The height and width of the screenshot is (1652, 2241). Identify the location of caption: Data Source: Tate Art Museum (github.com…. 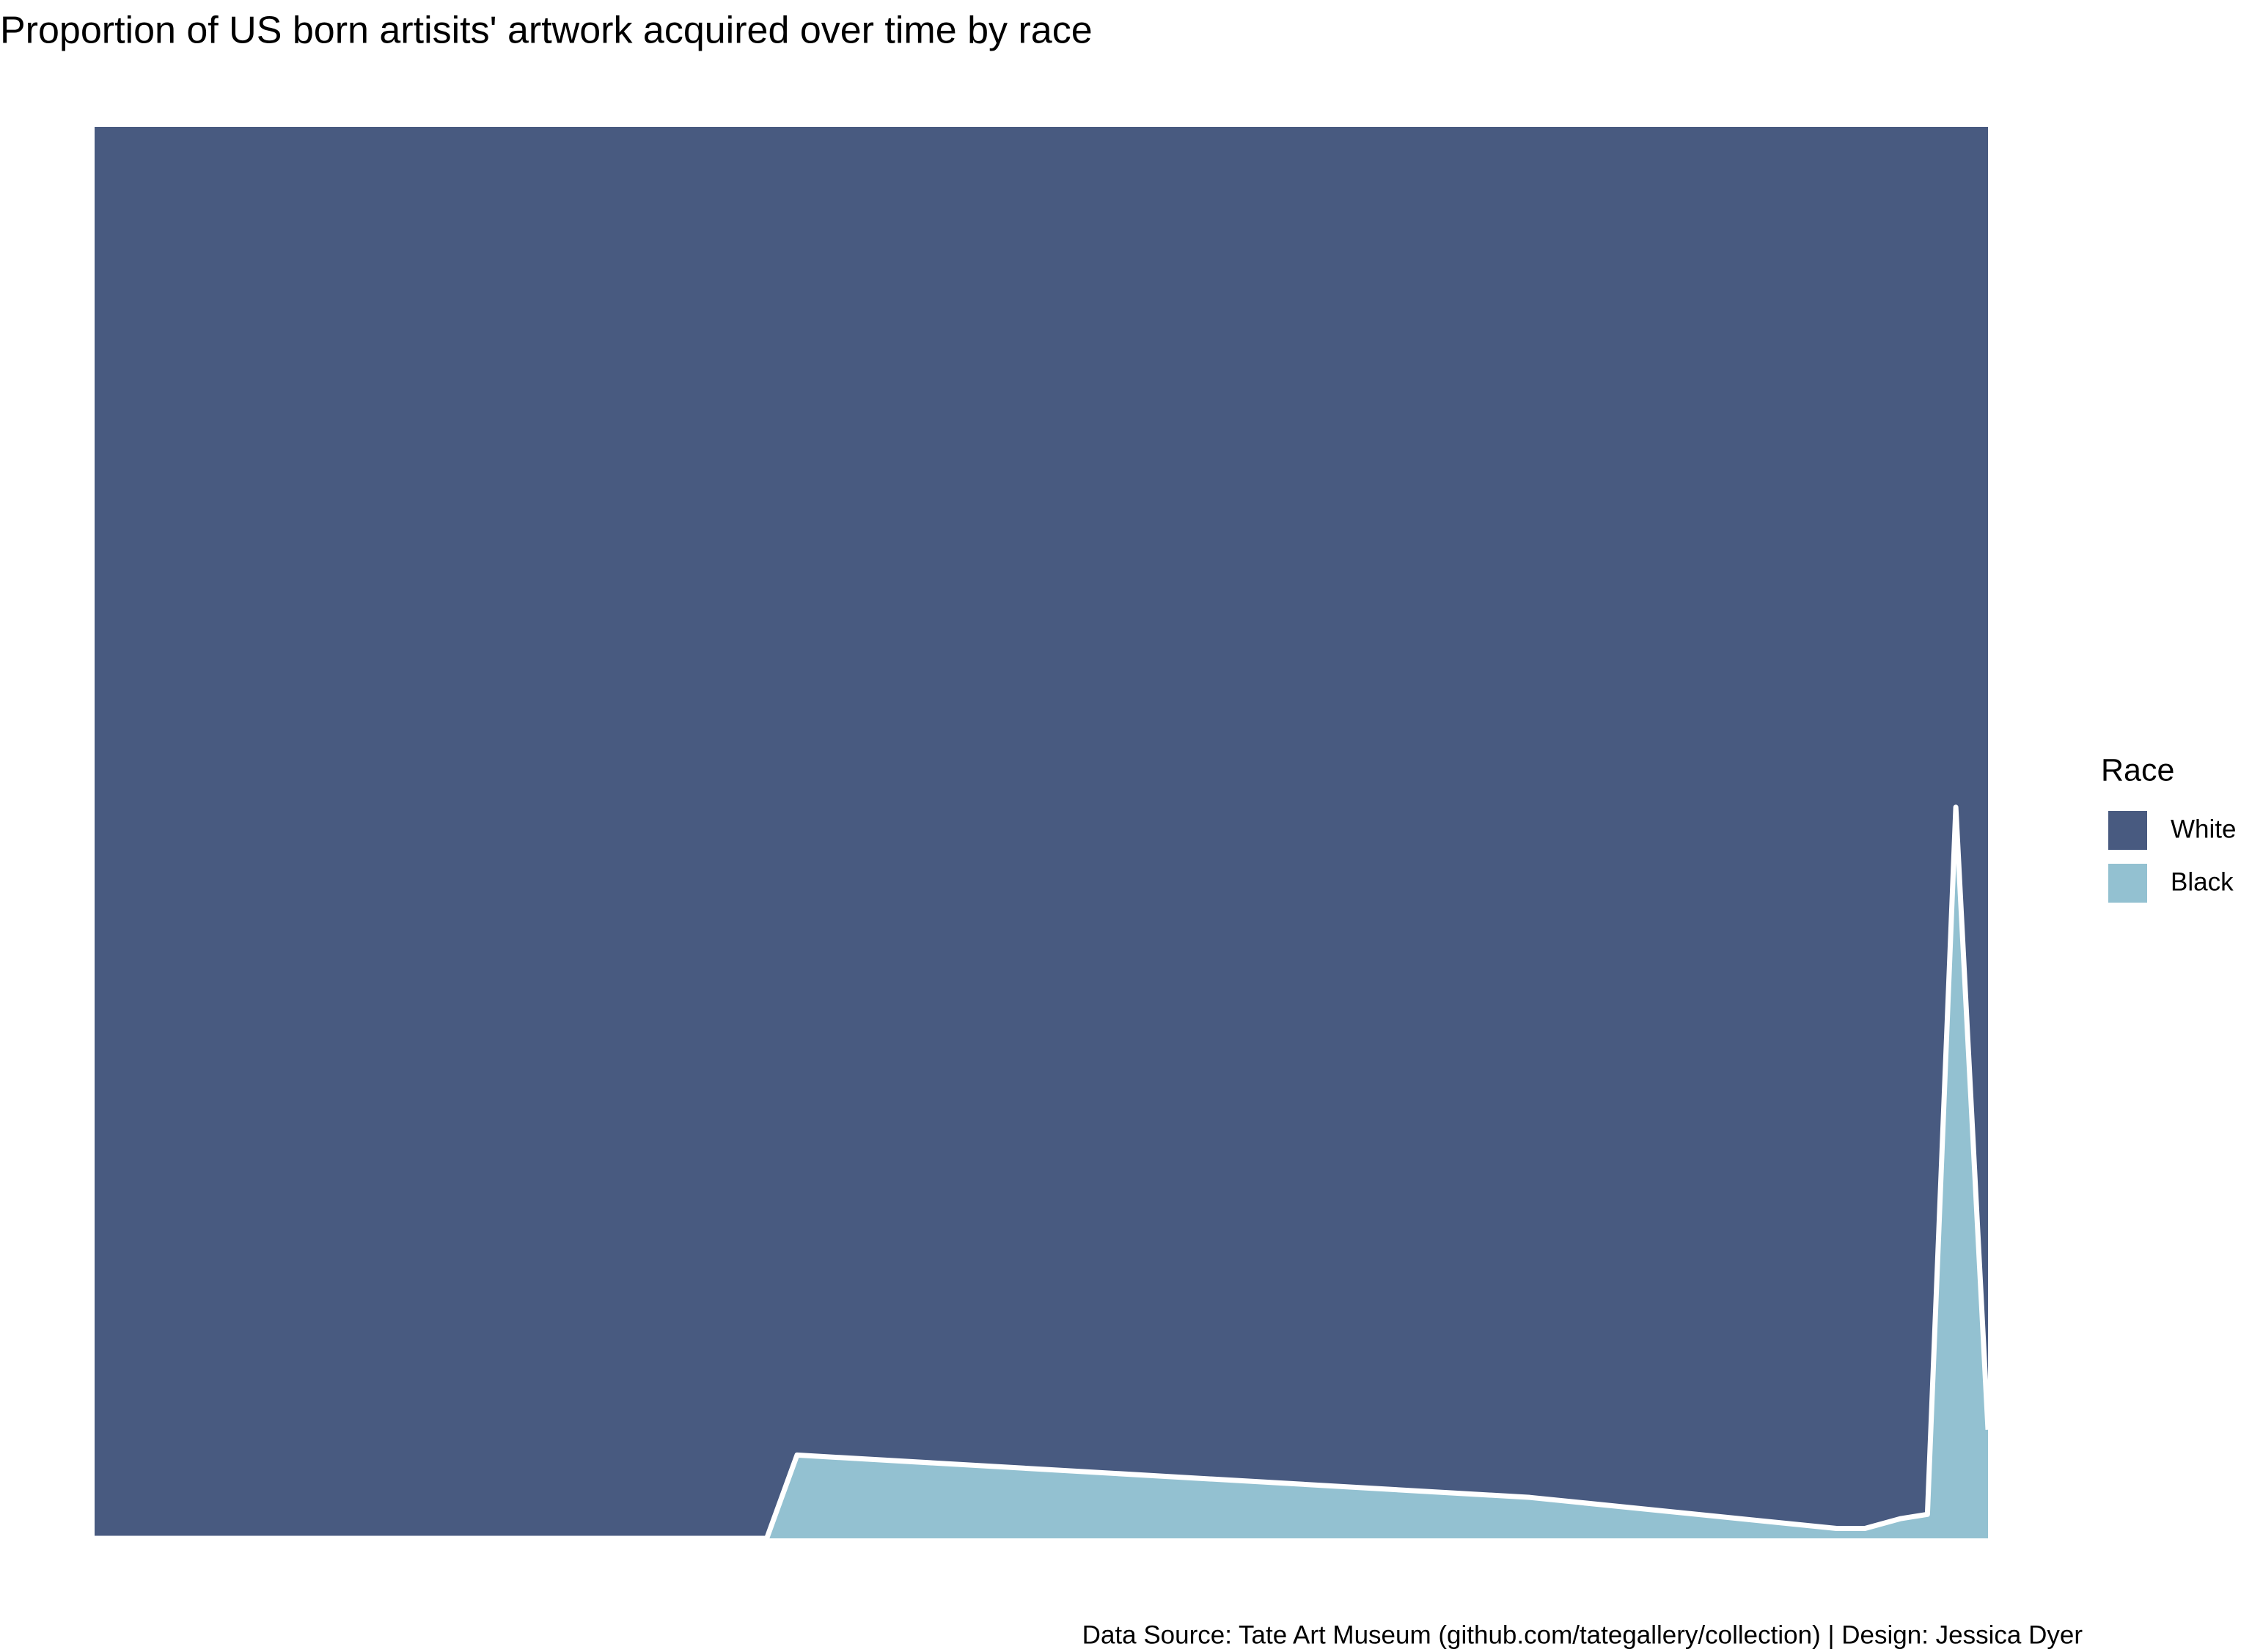
(1582, 1635).